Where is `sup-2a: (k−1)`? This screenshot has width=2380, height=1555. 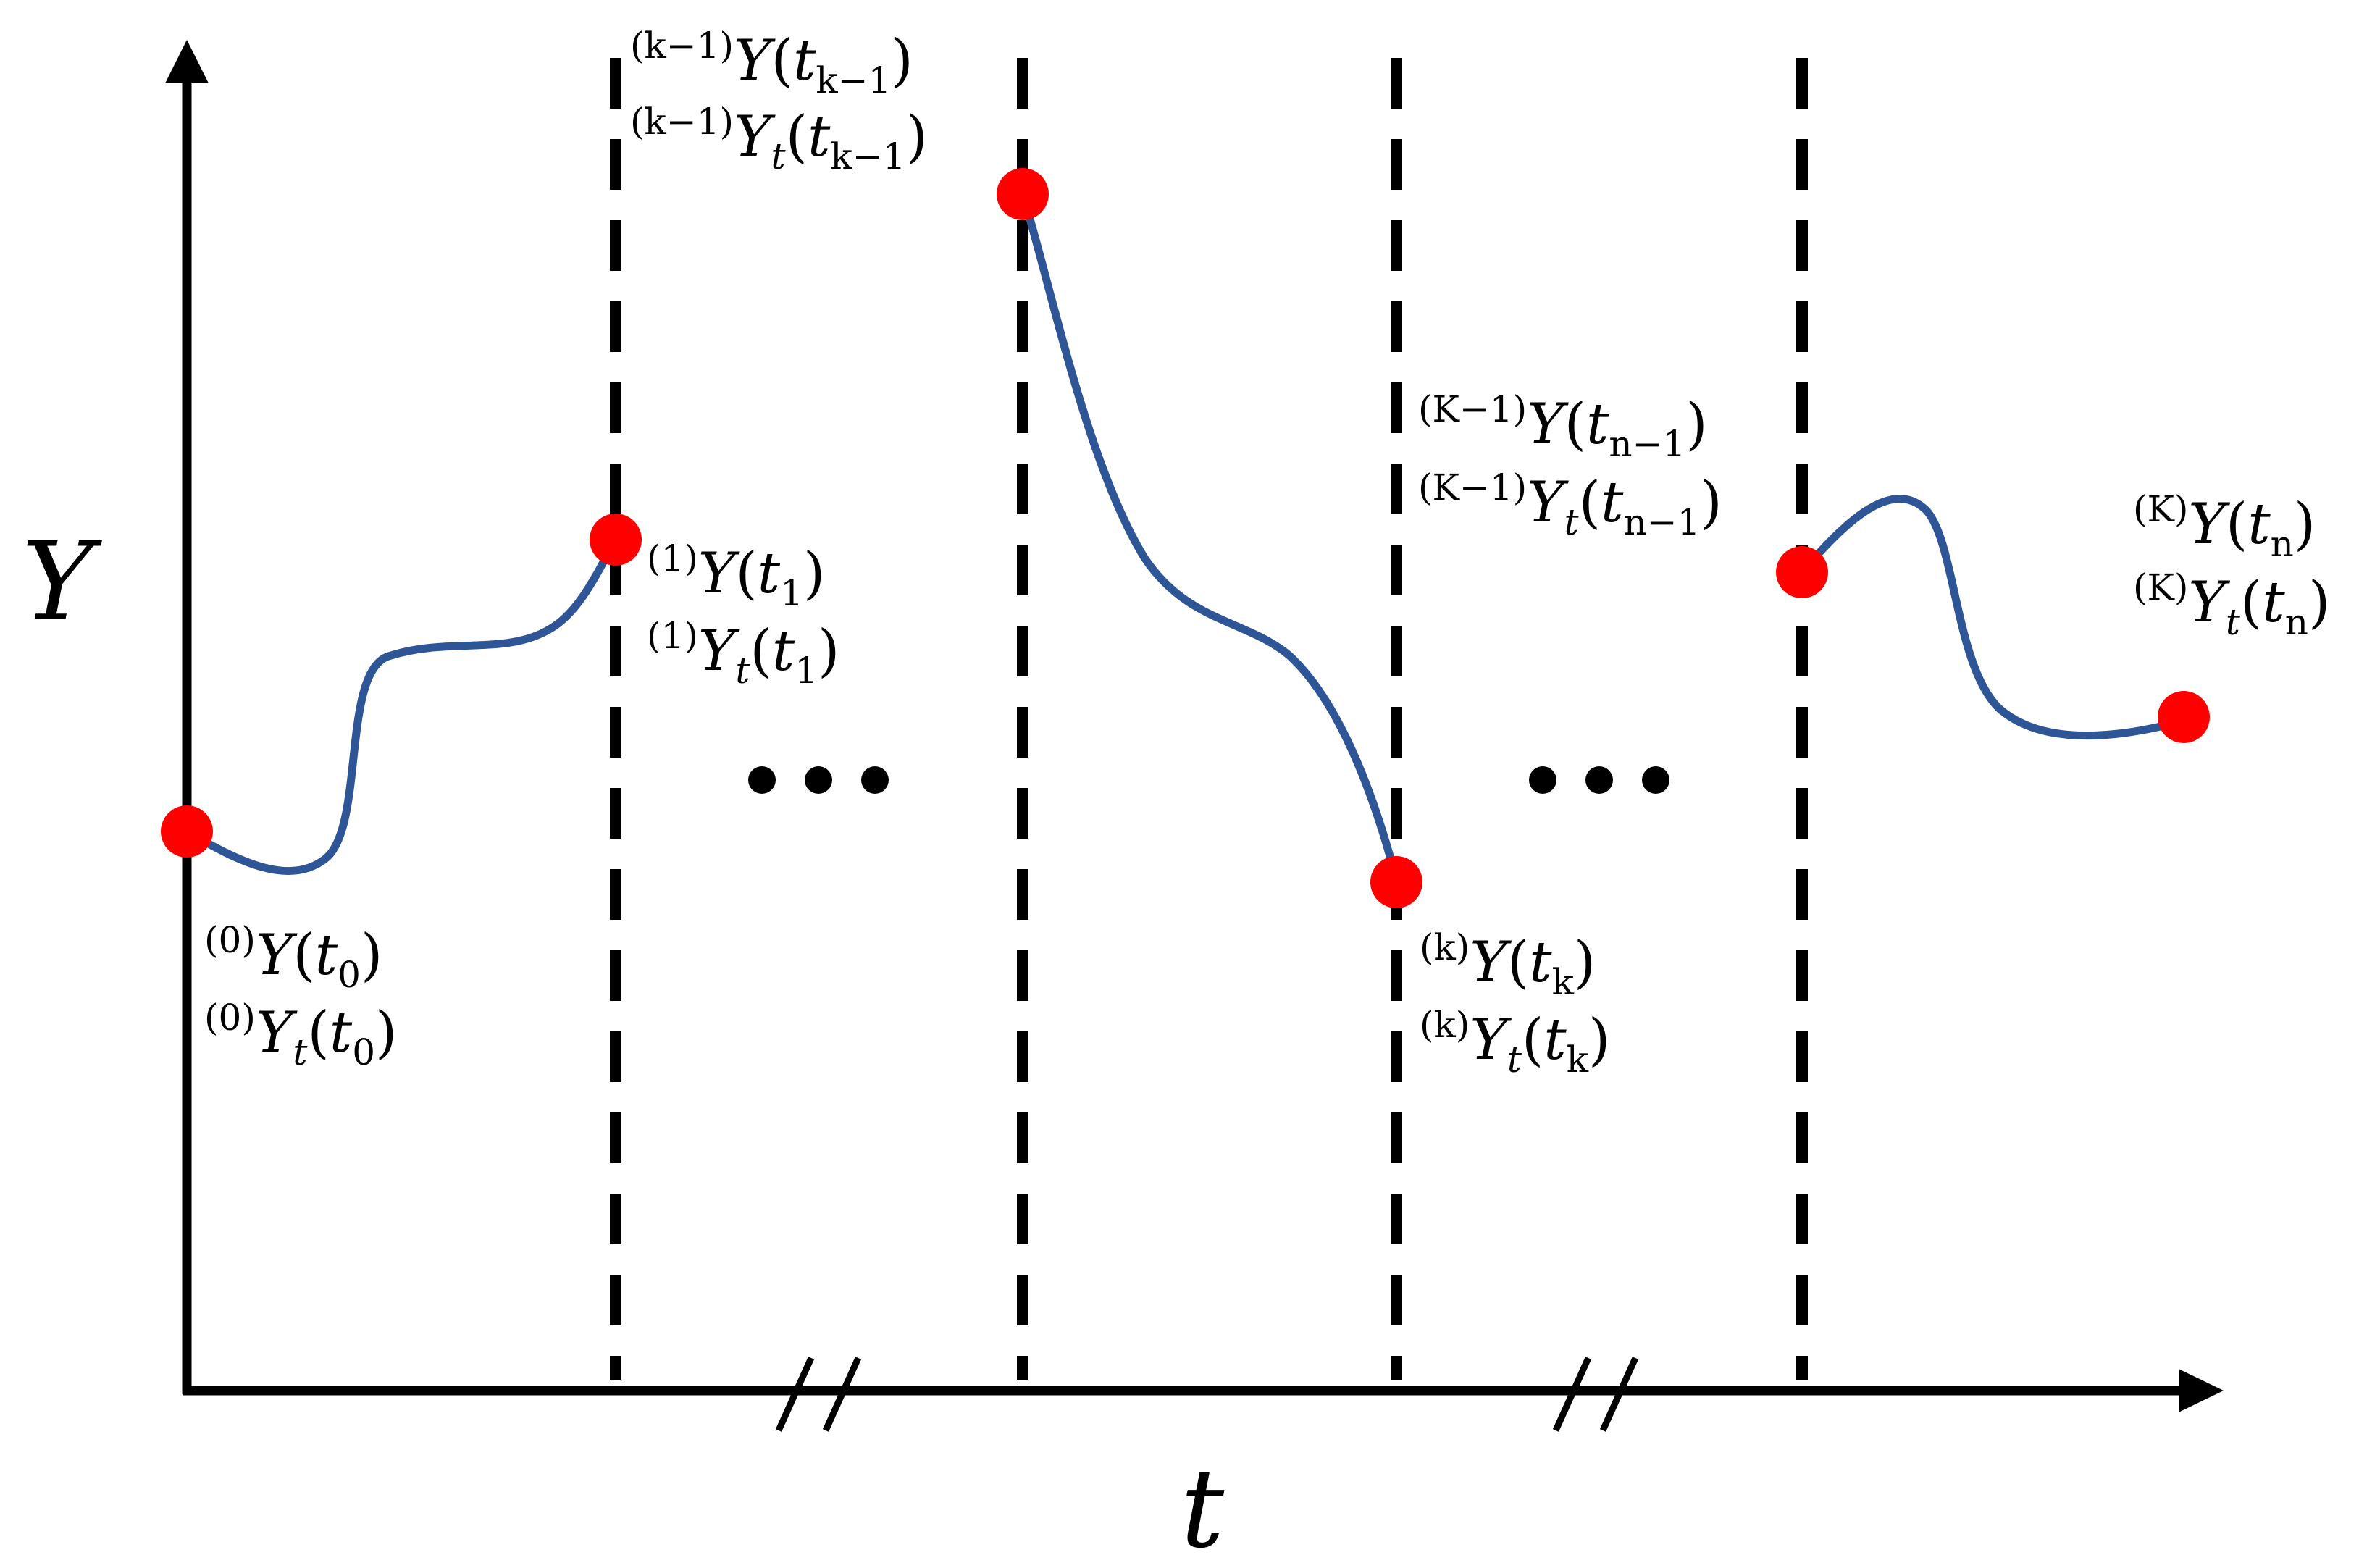 sup-2a: (k−1) is located at coordinates (682, 46).